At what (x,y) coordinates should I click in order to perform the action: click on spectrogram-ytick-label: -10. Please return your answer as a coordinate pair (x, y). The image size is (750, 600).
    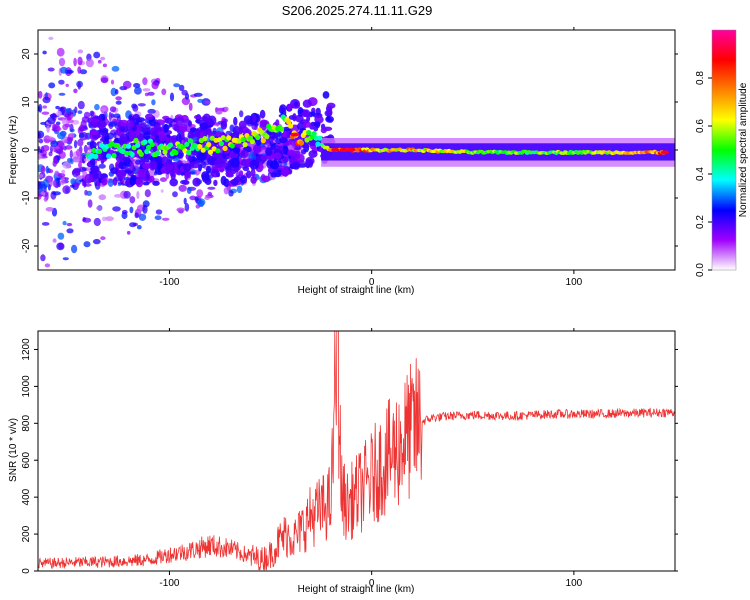
    Looking at the image, I should click on (26, 197).